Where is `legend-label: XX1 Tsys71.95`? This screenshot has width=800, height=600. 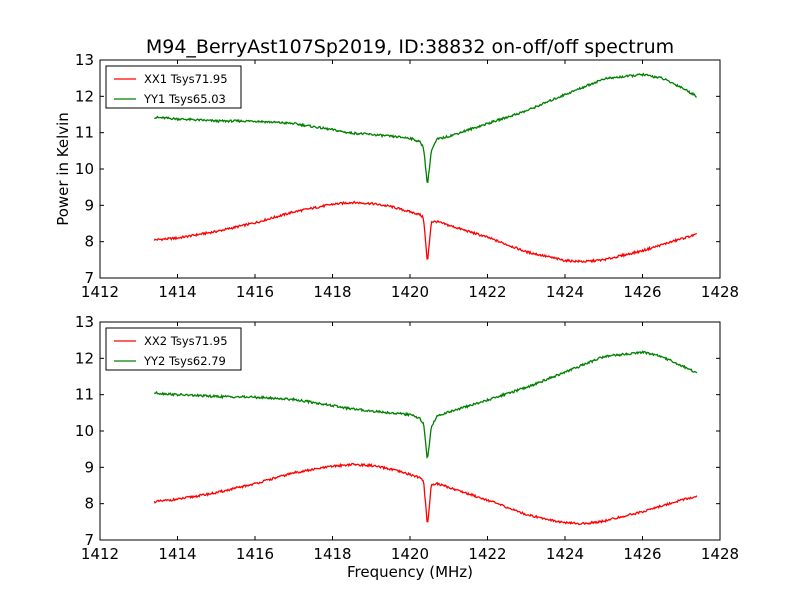 legend-label: XX1 Tsys71.95 is located at coordinates (186, 79).